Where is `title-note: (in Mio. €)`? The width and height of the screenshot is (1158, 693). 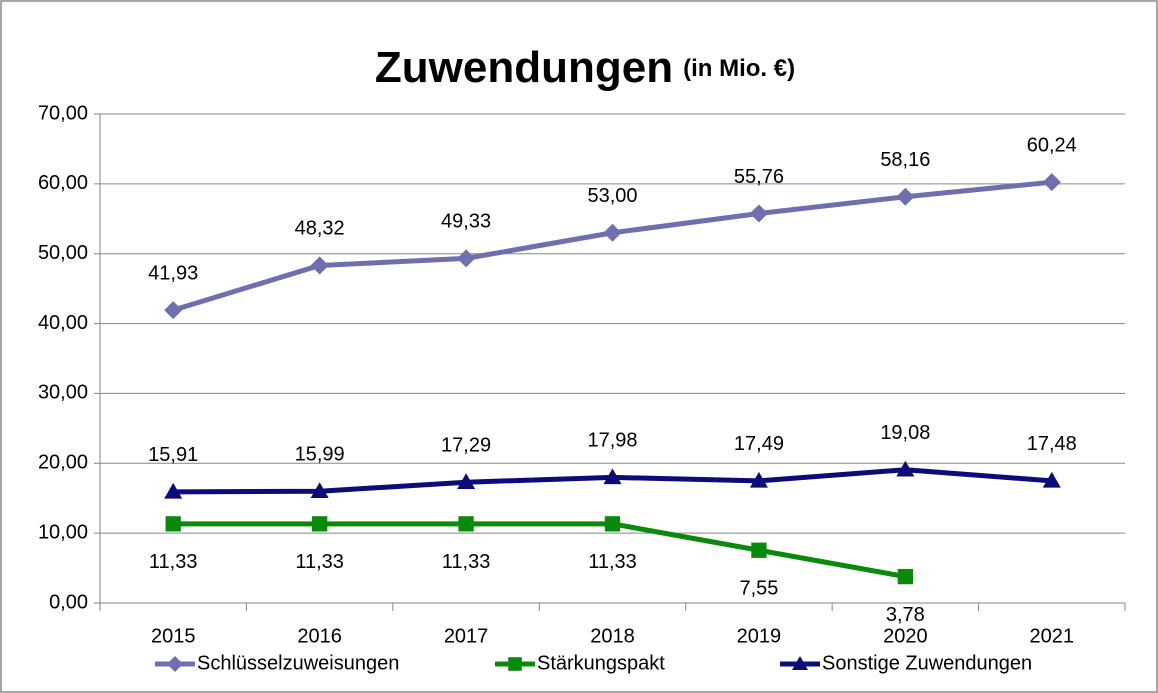 title-note: (in Mio. €) is located at coordinates (739, 68).